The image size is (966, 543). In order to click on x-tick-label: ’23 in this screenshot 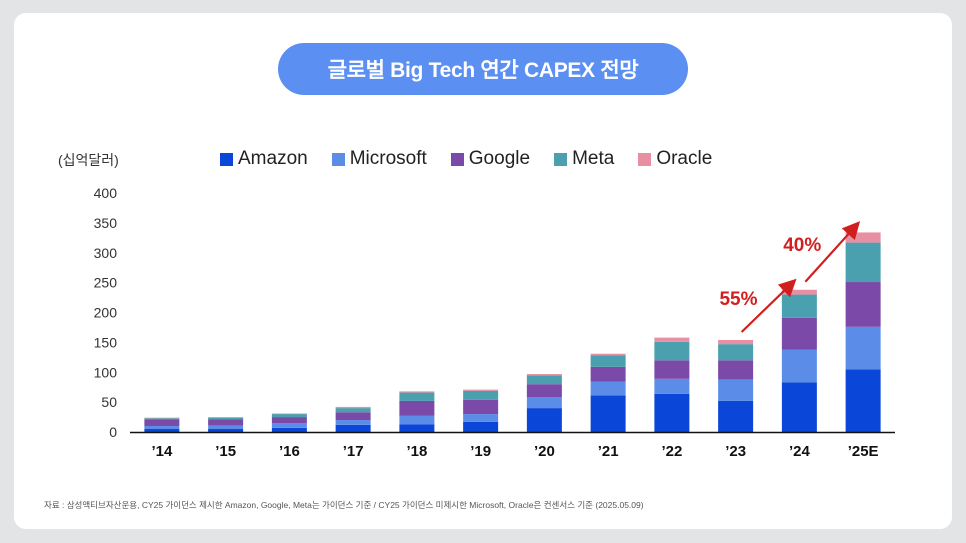, I will do `click(735, 451)`.